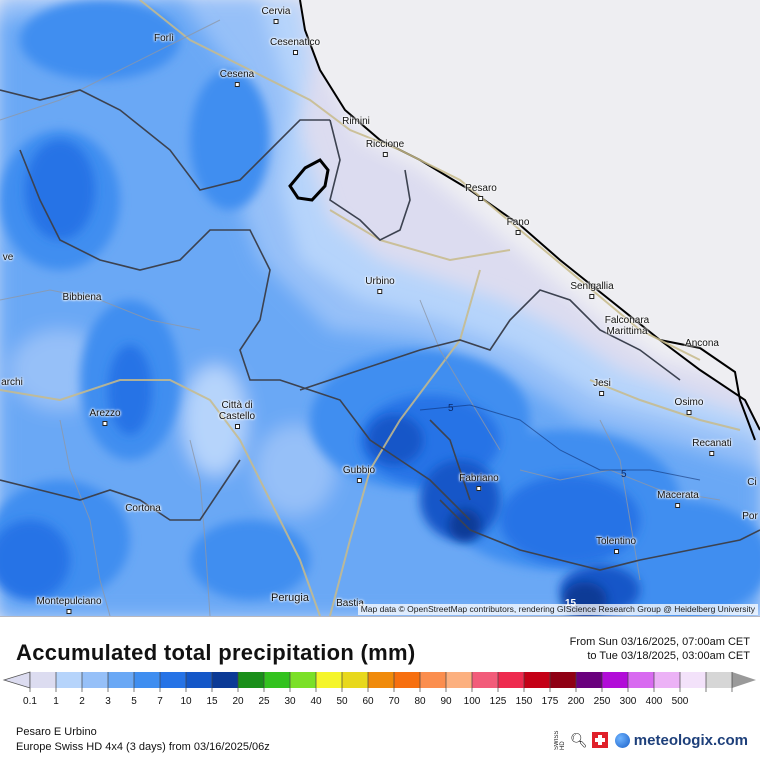 This screenshot has height=760, width=760. I want to click on scale-tick-label: 175, so click(550, 701).